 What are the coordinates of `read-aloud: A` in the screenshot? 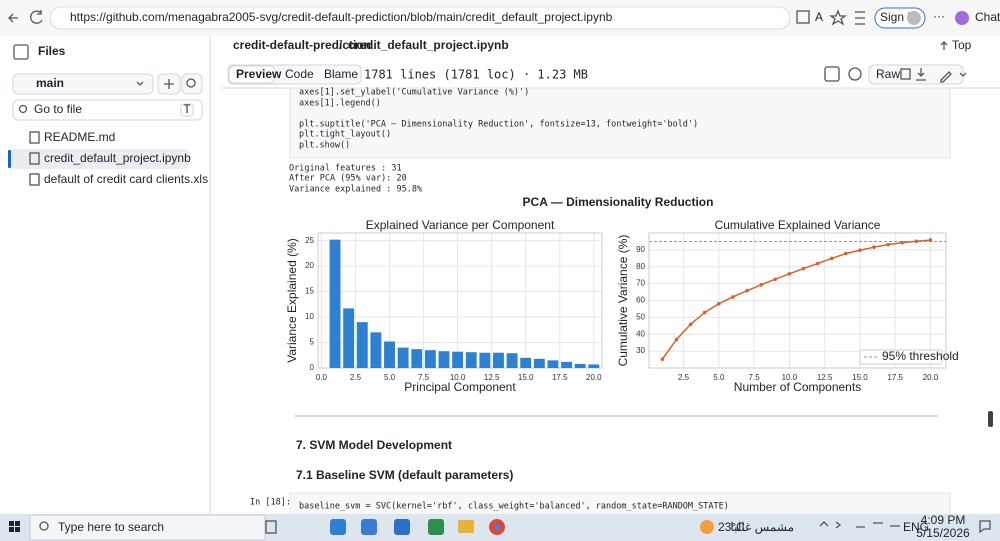 It's located at (819, 17).